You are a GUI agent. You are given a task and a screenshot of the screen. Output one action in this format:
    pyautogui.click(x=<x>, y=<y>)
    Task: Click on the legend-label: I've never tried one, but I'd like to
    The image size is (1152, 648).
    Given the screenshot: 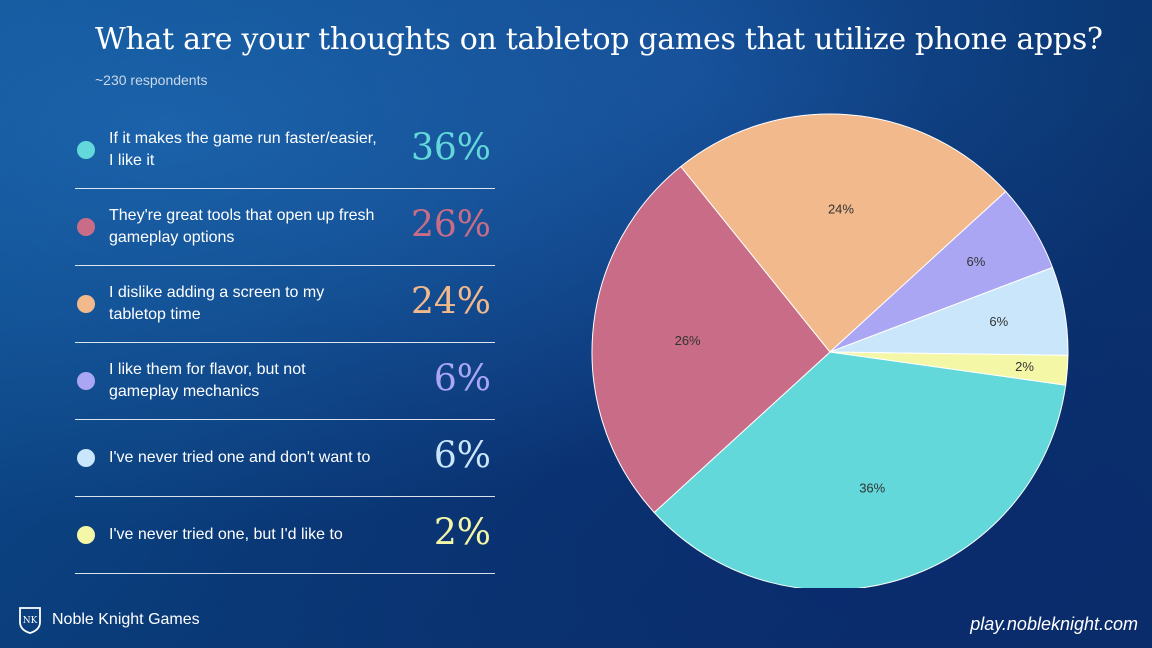 What is the action you would take?
    pyautogui.click(x=226, y=534)
    